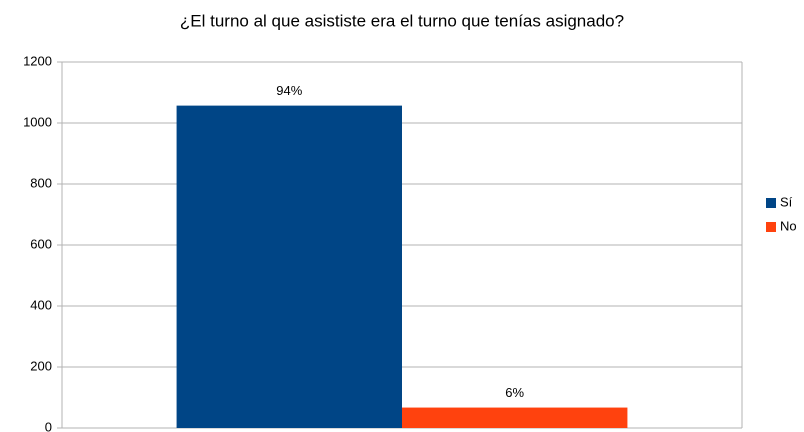  Describe the element at coordinates (41, 365) in the screenshot. I see `y-tick-label: 200` at that location.